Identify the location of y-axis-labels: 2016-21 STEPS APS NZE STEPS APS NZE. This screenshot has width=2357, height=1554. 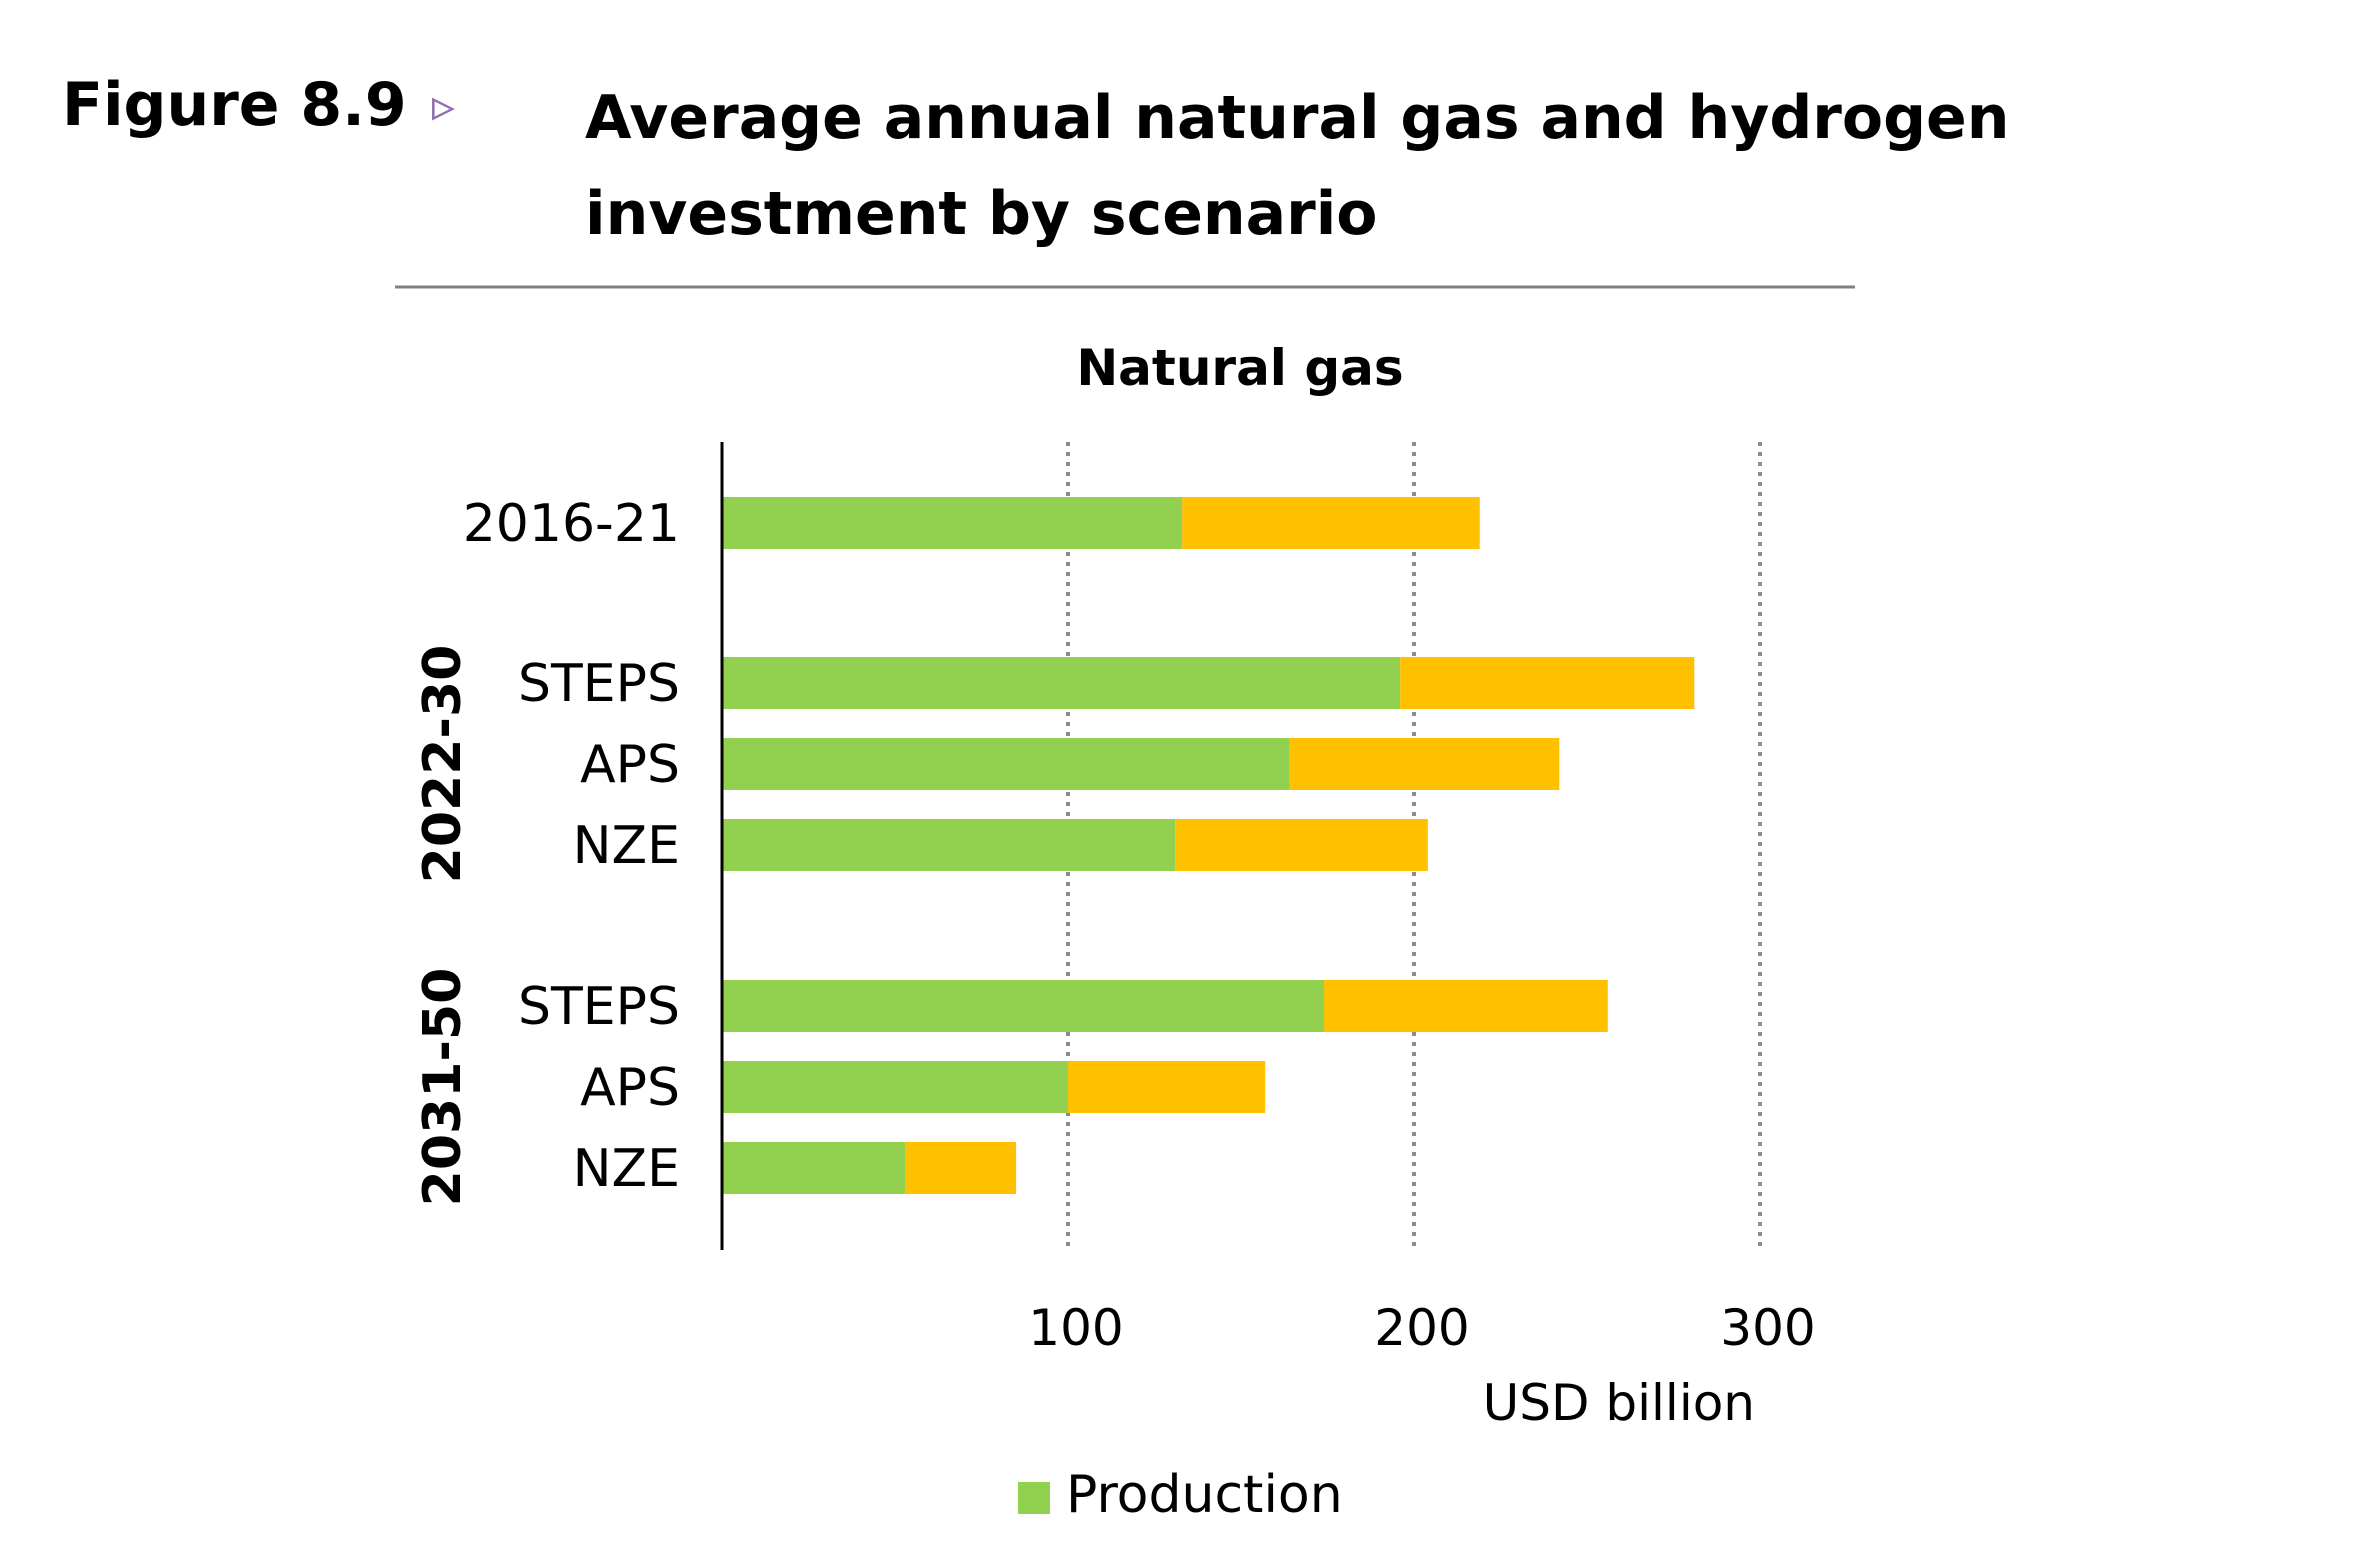
(571, 846).